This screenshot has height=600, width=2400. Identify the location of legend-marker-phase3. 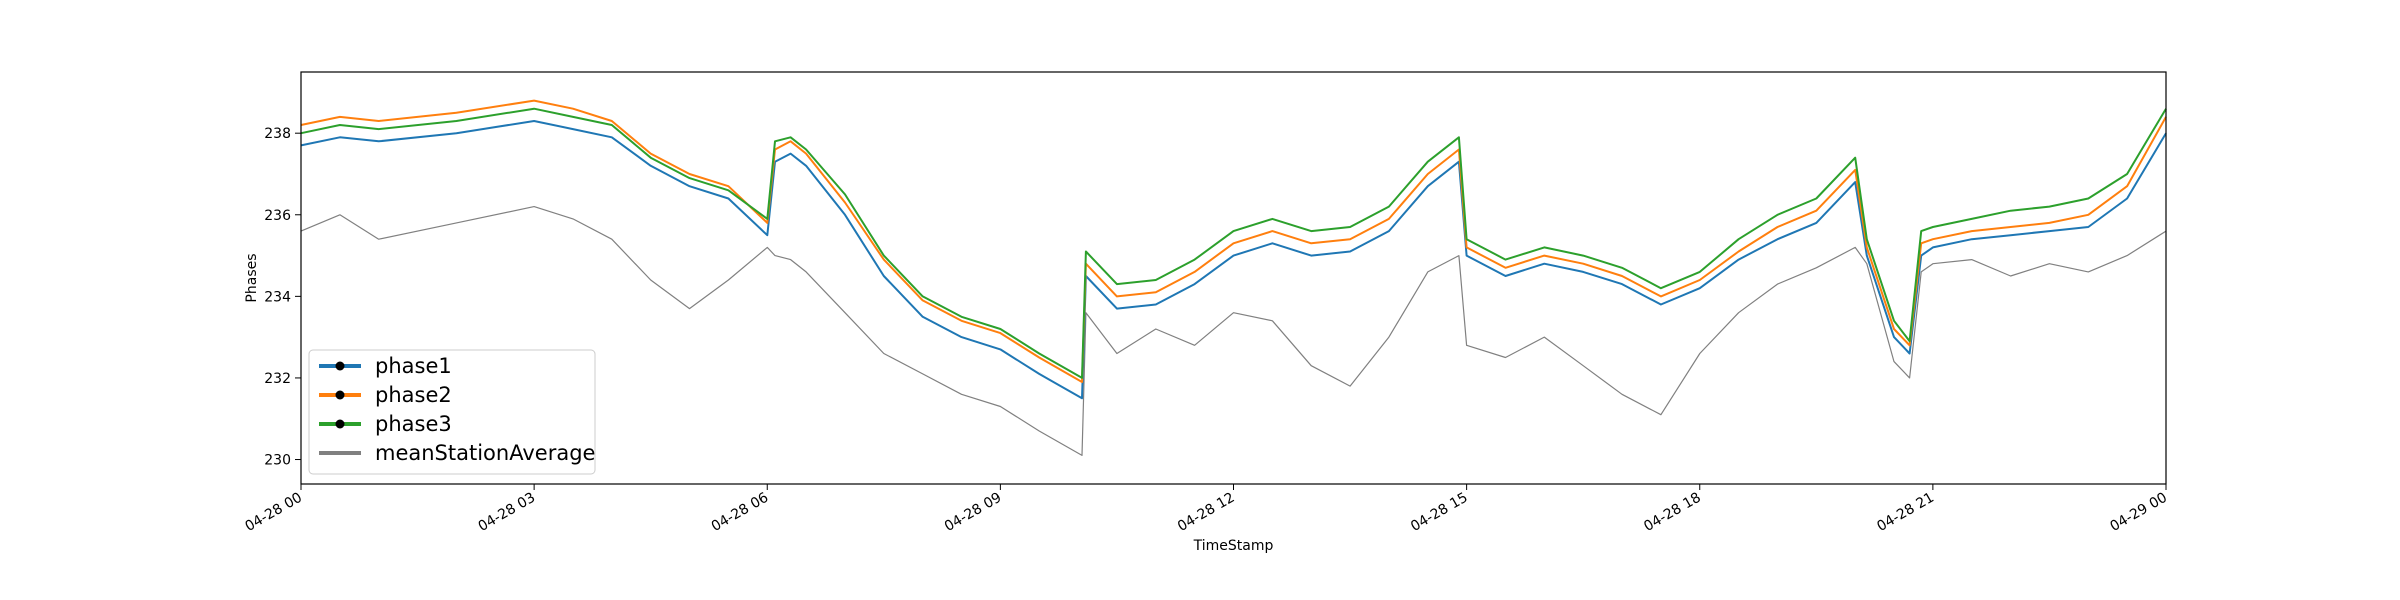
(340, 424).